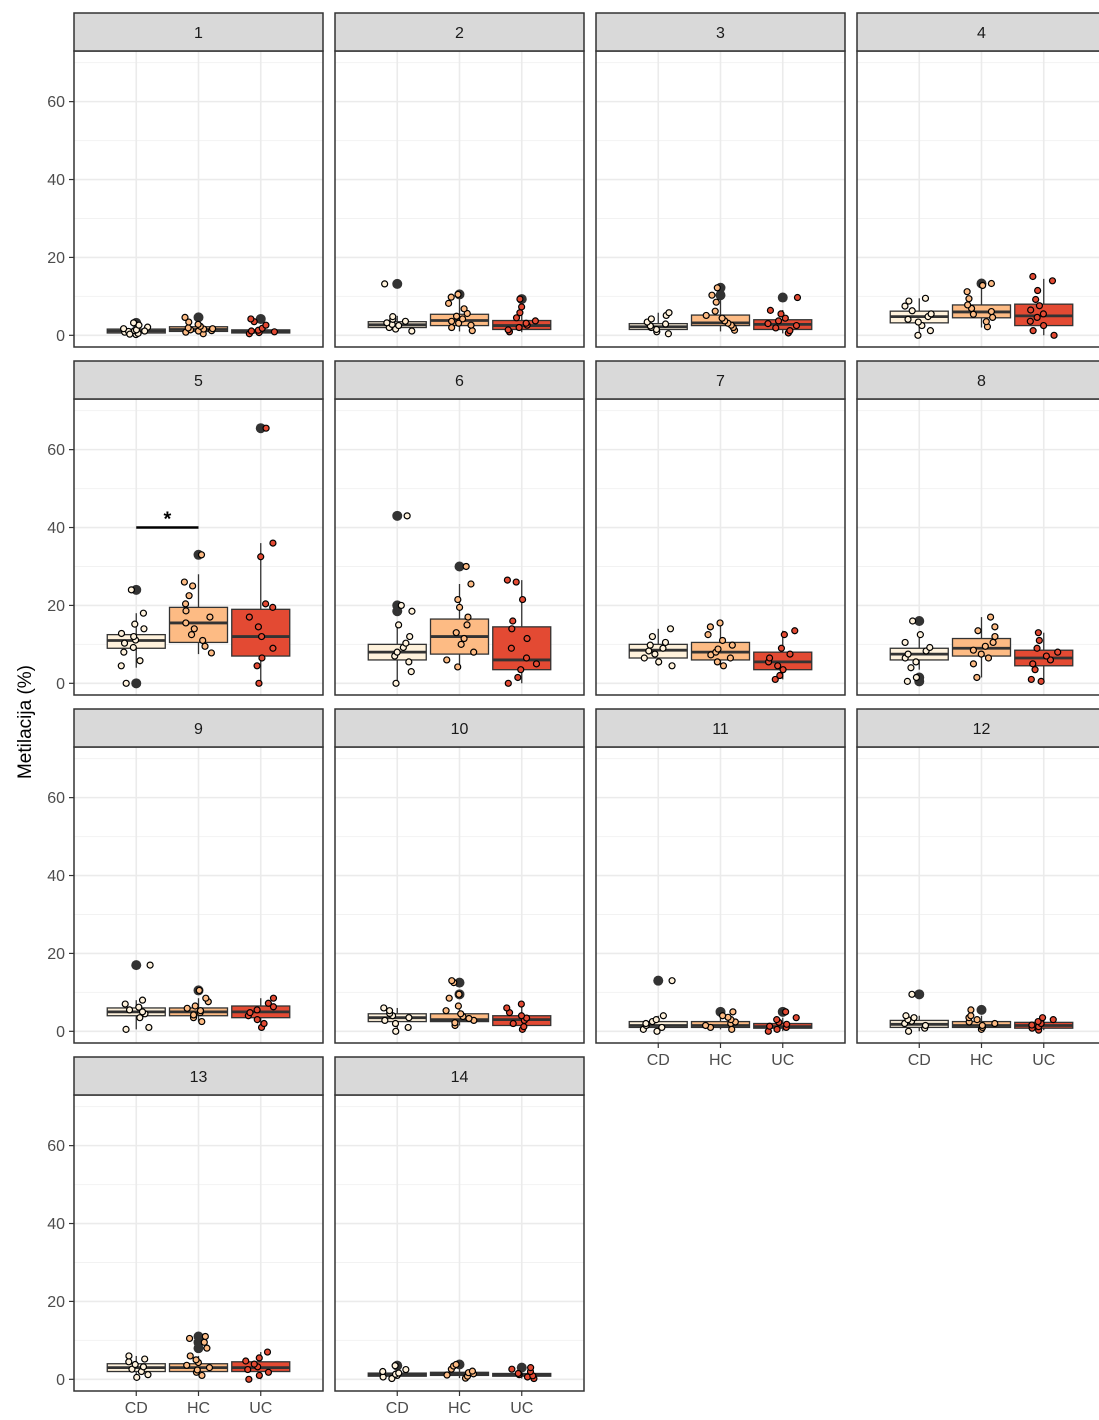  I want to click on facet-5: * 5 0 20 40 60, so click(185, 528).